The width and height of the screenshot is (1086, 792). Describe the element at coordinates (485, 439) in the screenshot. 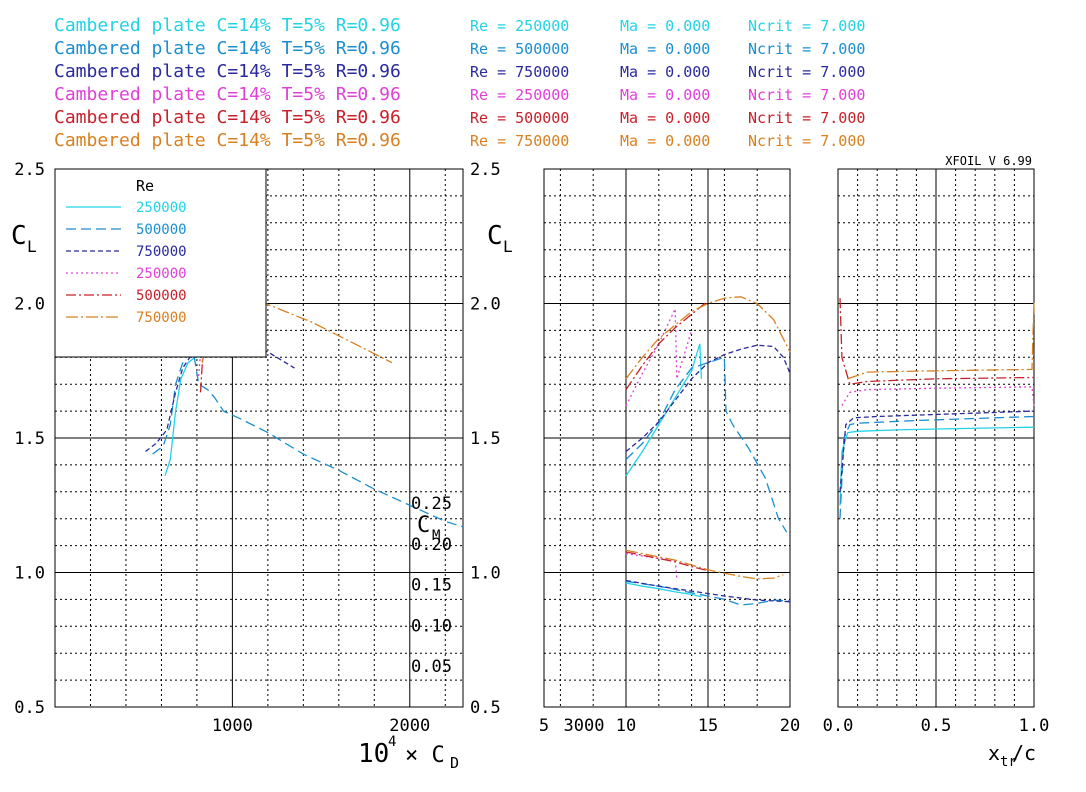

I see `polar-y-tick-right: 1.5` at that location.